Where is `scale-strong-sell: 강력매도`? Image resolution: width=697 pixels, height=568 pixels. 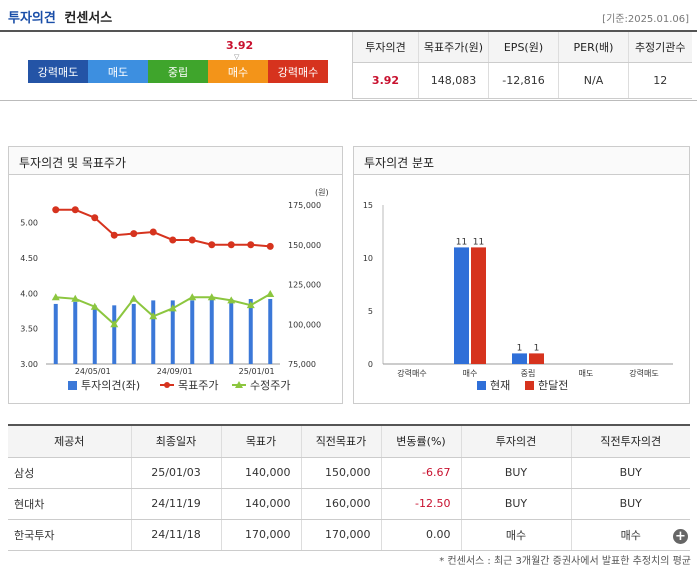 scale-strong-sell: 강력매도 is located at coordinates (58, 71).